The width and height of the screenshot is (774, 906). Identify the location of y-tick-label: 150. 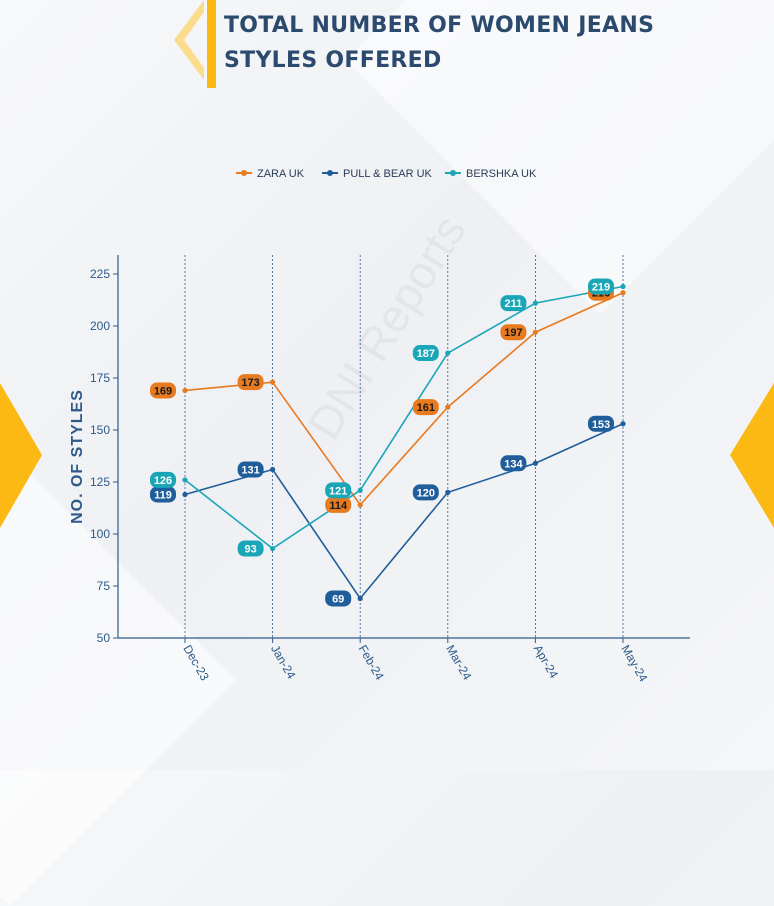
(100, 430).